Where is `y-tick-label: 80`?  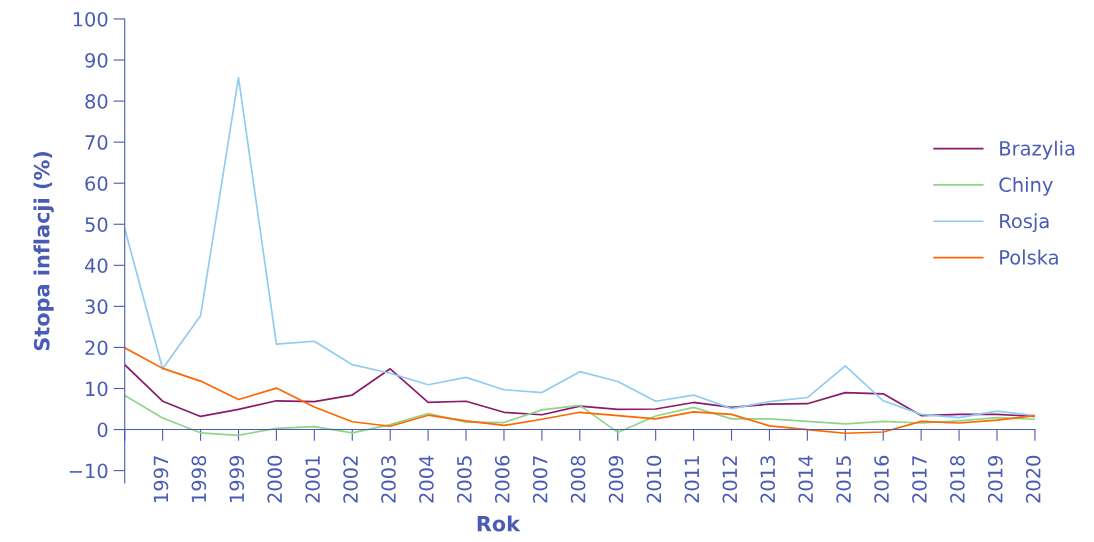 y-tick-label: 80 is located at coordinates (96, 101).